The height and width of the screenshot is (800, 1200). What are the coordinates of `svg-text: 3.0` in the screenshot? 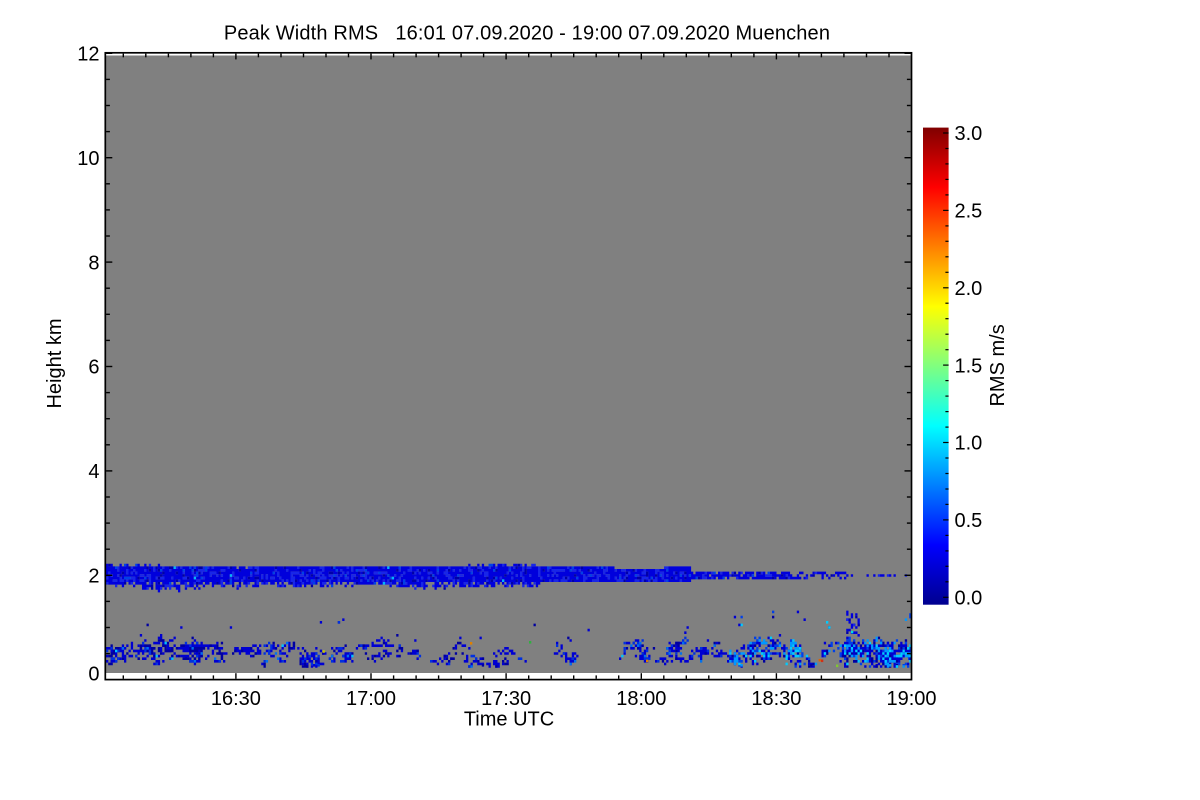 It's located at (969, 134).